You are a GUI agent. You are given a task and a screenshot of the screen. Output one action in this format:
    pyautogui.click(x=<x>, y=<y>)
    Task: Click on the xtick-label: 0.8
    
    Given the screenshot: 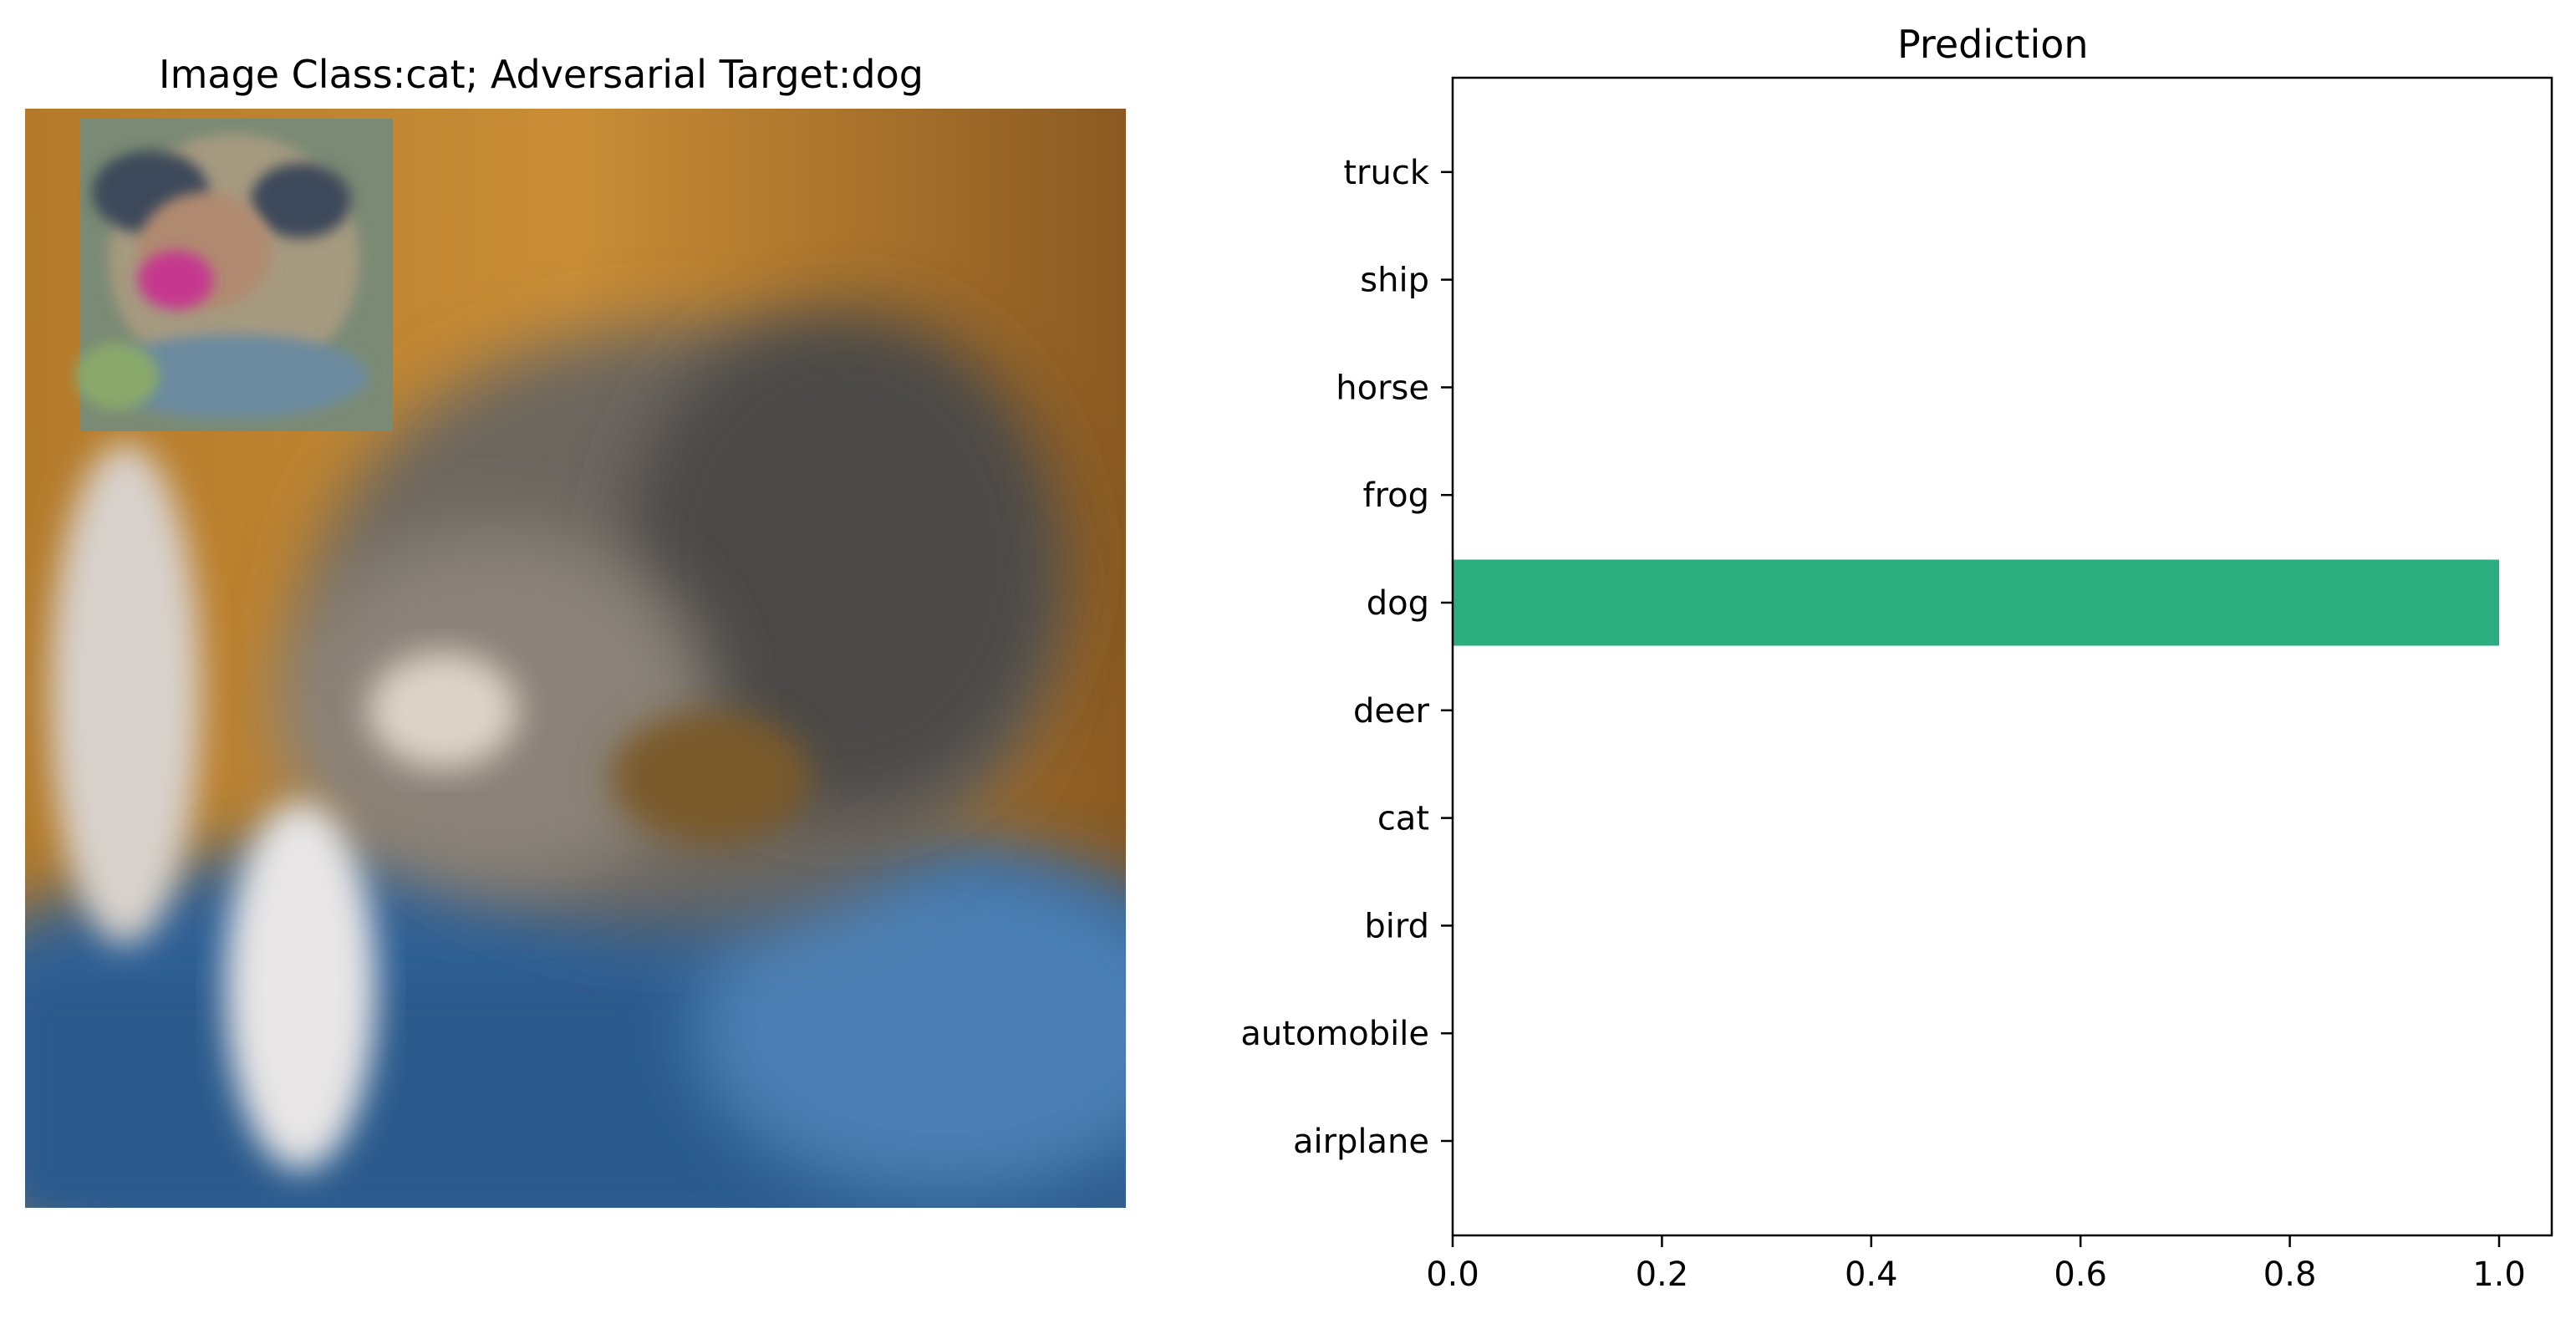 What is the action you would take?
    pyautogui.click(x=2290, y=1274)
    